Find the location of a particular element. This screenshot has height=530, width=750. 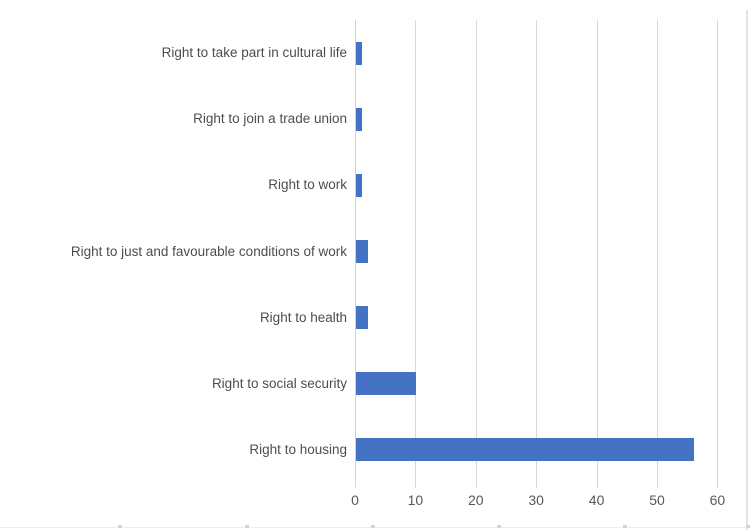

category-label: Right to housing is located at coordinates (298, 449).